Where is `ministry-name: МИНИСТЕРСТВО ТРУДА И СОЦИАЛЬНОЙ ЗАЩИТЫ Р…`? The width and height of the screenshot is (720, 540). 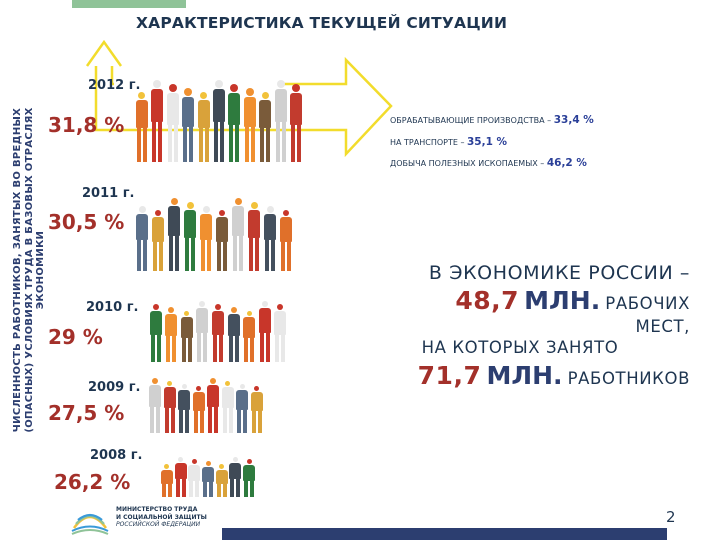
ministry-name: МИНИСТЕРСТВО ТРУДА И СОЦИАЛЬНОЙ ЗАЩИТЫ Р… is located at coordinates (161, 517).